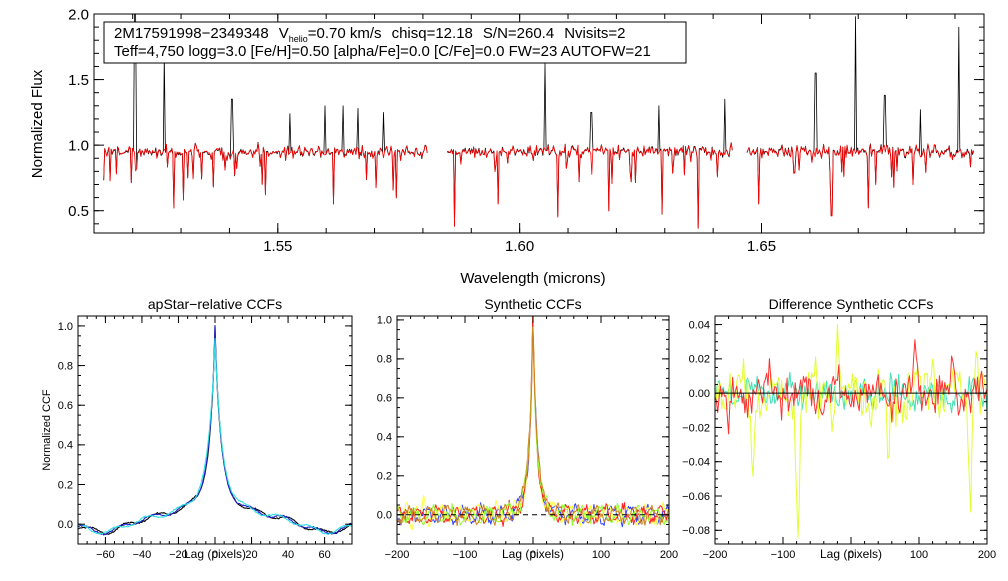 Image resolution: width=1008 pixels, height=581 pixels. What do you see at coordinates (699, 360) in the screenshot?
I see `difference_ccf-ytick-label: 0.02` at bounding box center [699, 360].